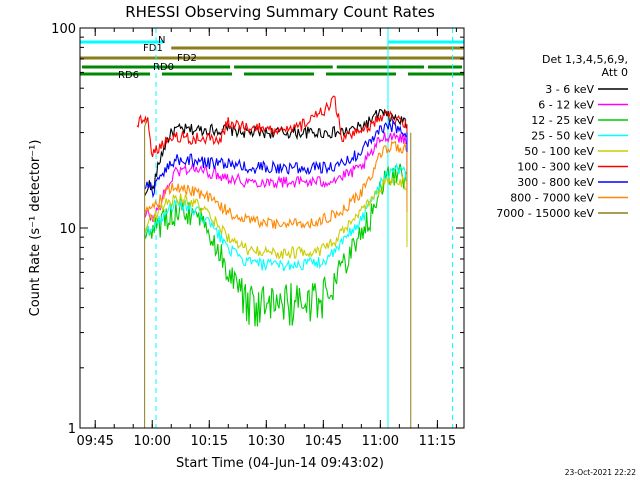  Describe the element at coordinates (35, 228) in the screenshot. I see `y-axis-label: Count Rate (s⁻¹ detector⁻¹)` at that location.